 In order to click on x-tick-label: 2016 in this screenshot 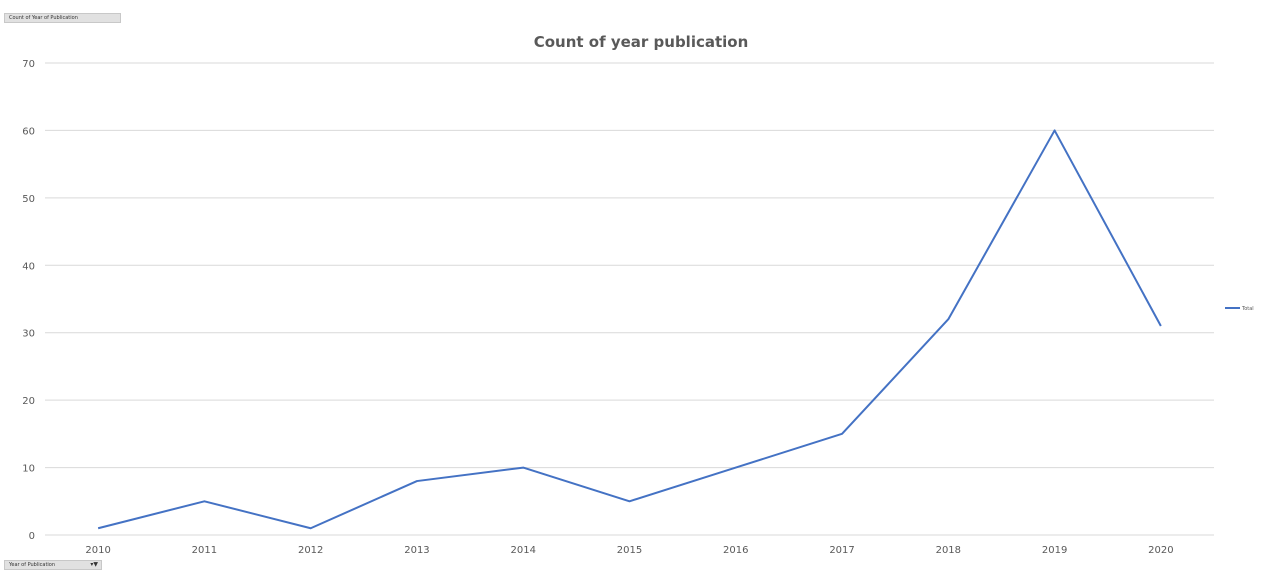, I will do `click(735, 550)`.